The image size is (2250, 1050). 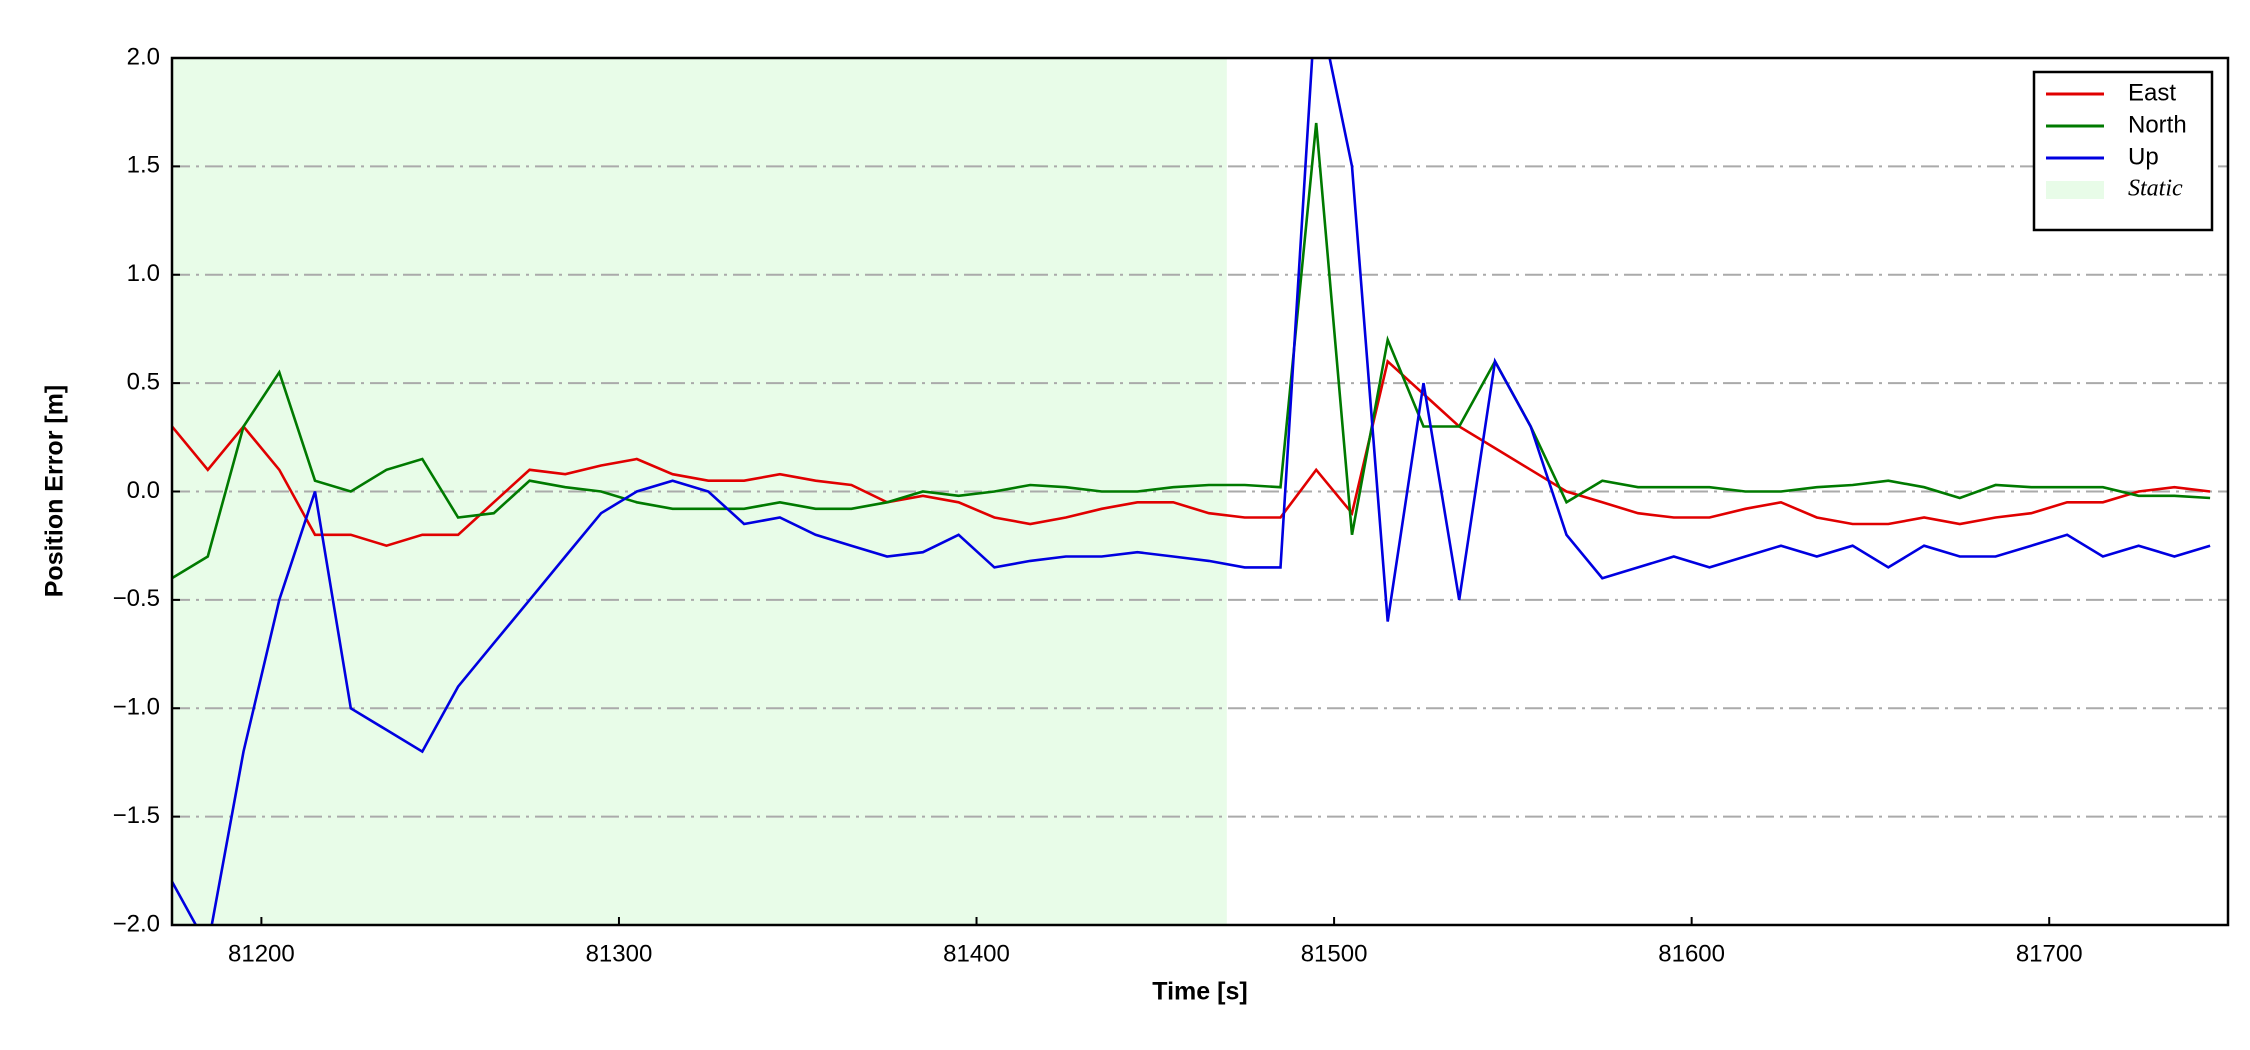 What do you see at coordinates (976, 953) in the screenshot?
I see `x-tick-label: 81400` at bounding box center [976, 953].